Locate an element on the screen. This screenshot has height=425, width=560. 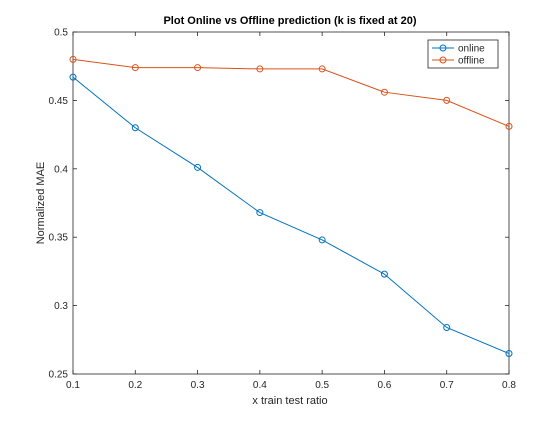
y-tick-label: 0.3 is located at coordinates (61, 306).